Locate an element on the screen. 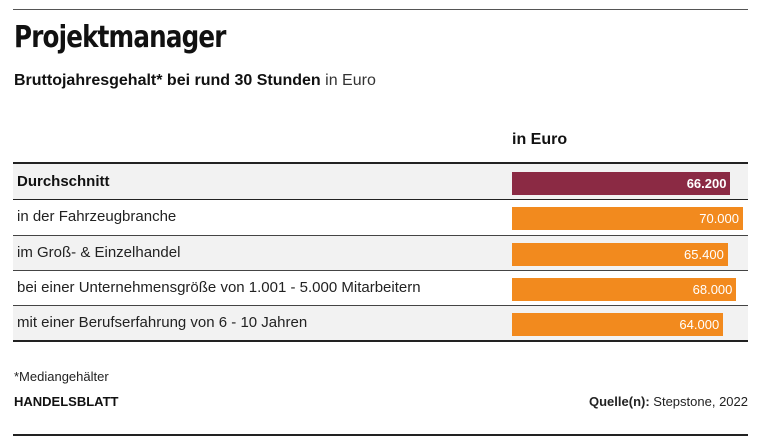  table-row: im Groß- & Einzelhandel 65.400 is located at coordinates (380, 252).